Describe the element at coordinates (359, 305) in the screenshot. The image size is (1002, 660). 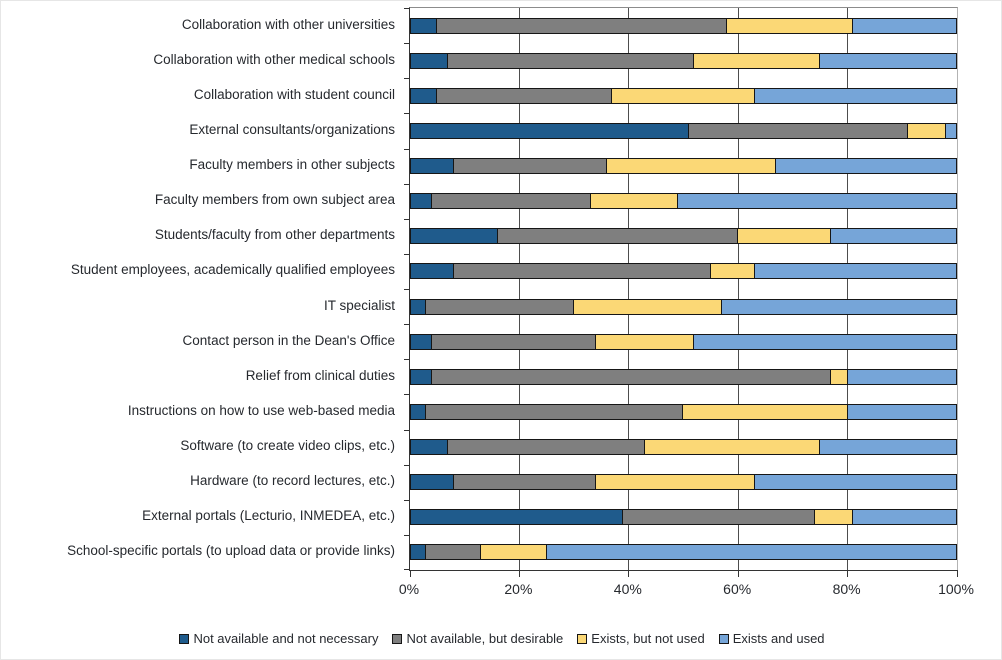
I see `category-label: IT specialist` at that location.